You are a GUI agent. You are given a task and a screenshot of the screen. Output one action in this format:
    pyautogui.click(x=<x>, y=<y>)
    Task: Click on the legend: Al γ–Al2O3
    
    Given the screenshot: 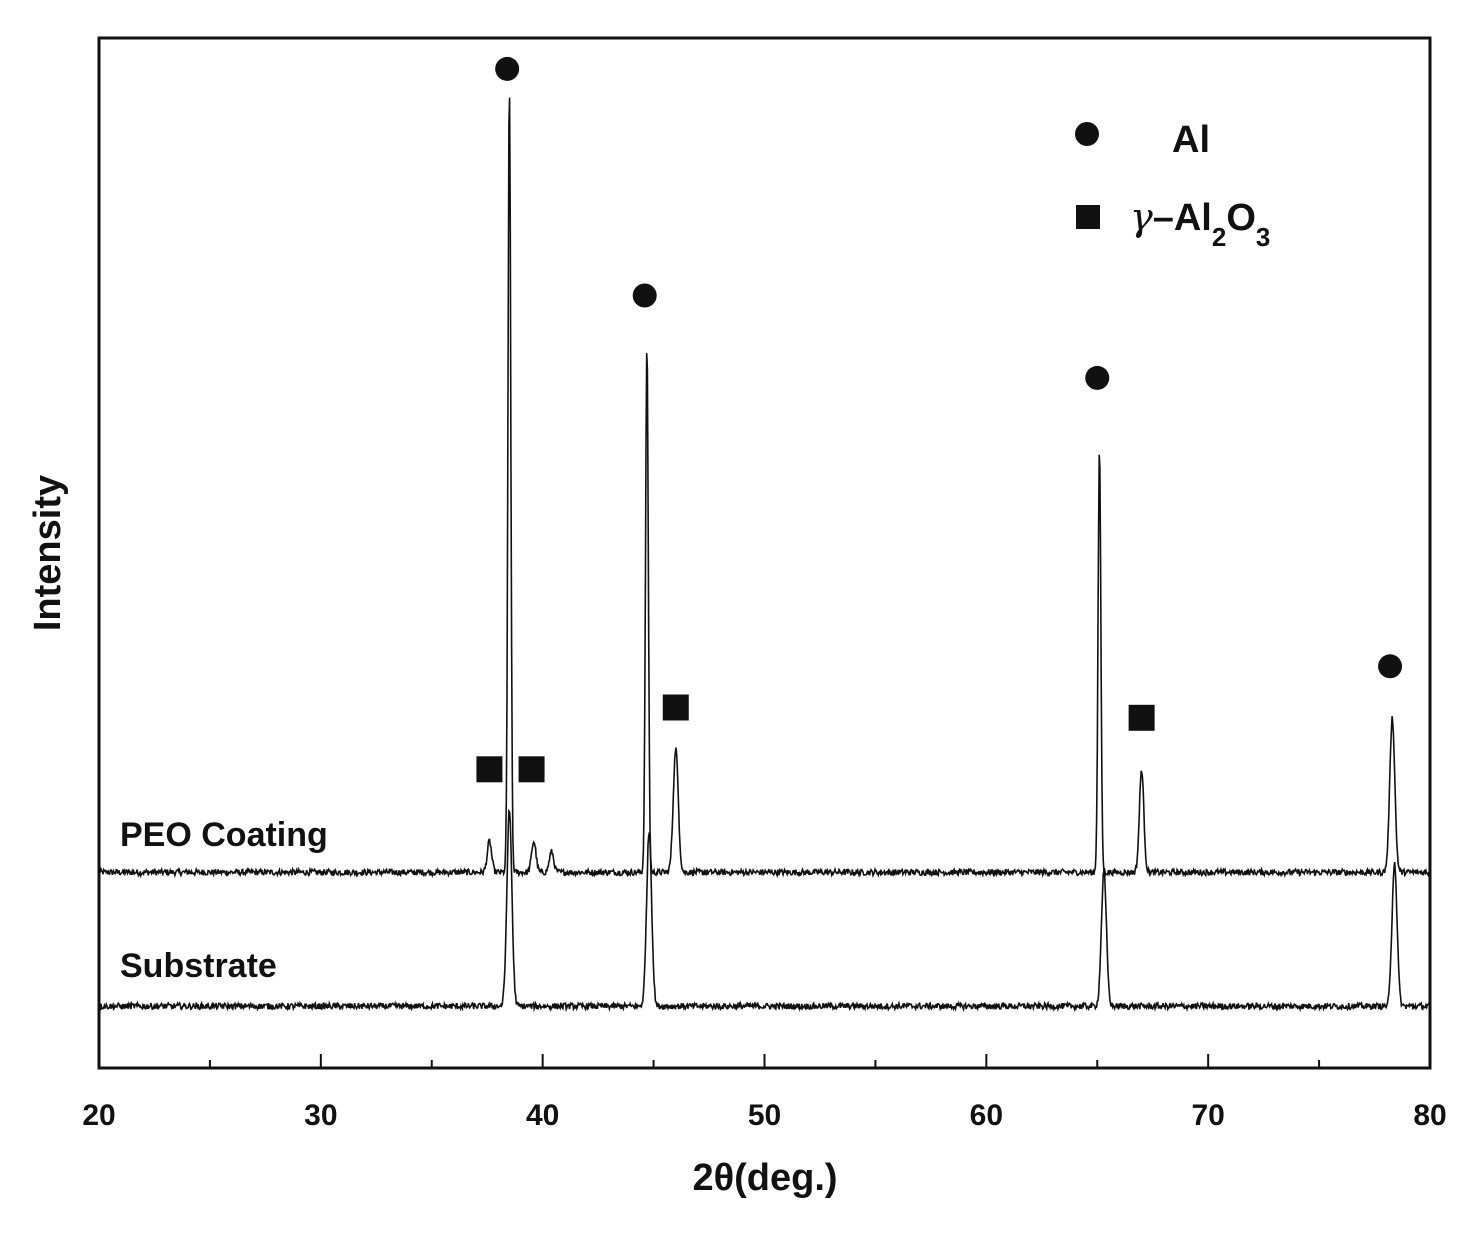 What is the action you would take?
    pyautogui.click(x=1172, y=185)
    